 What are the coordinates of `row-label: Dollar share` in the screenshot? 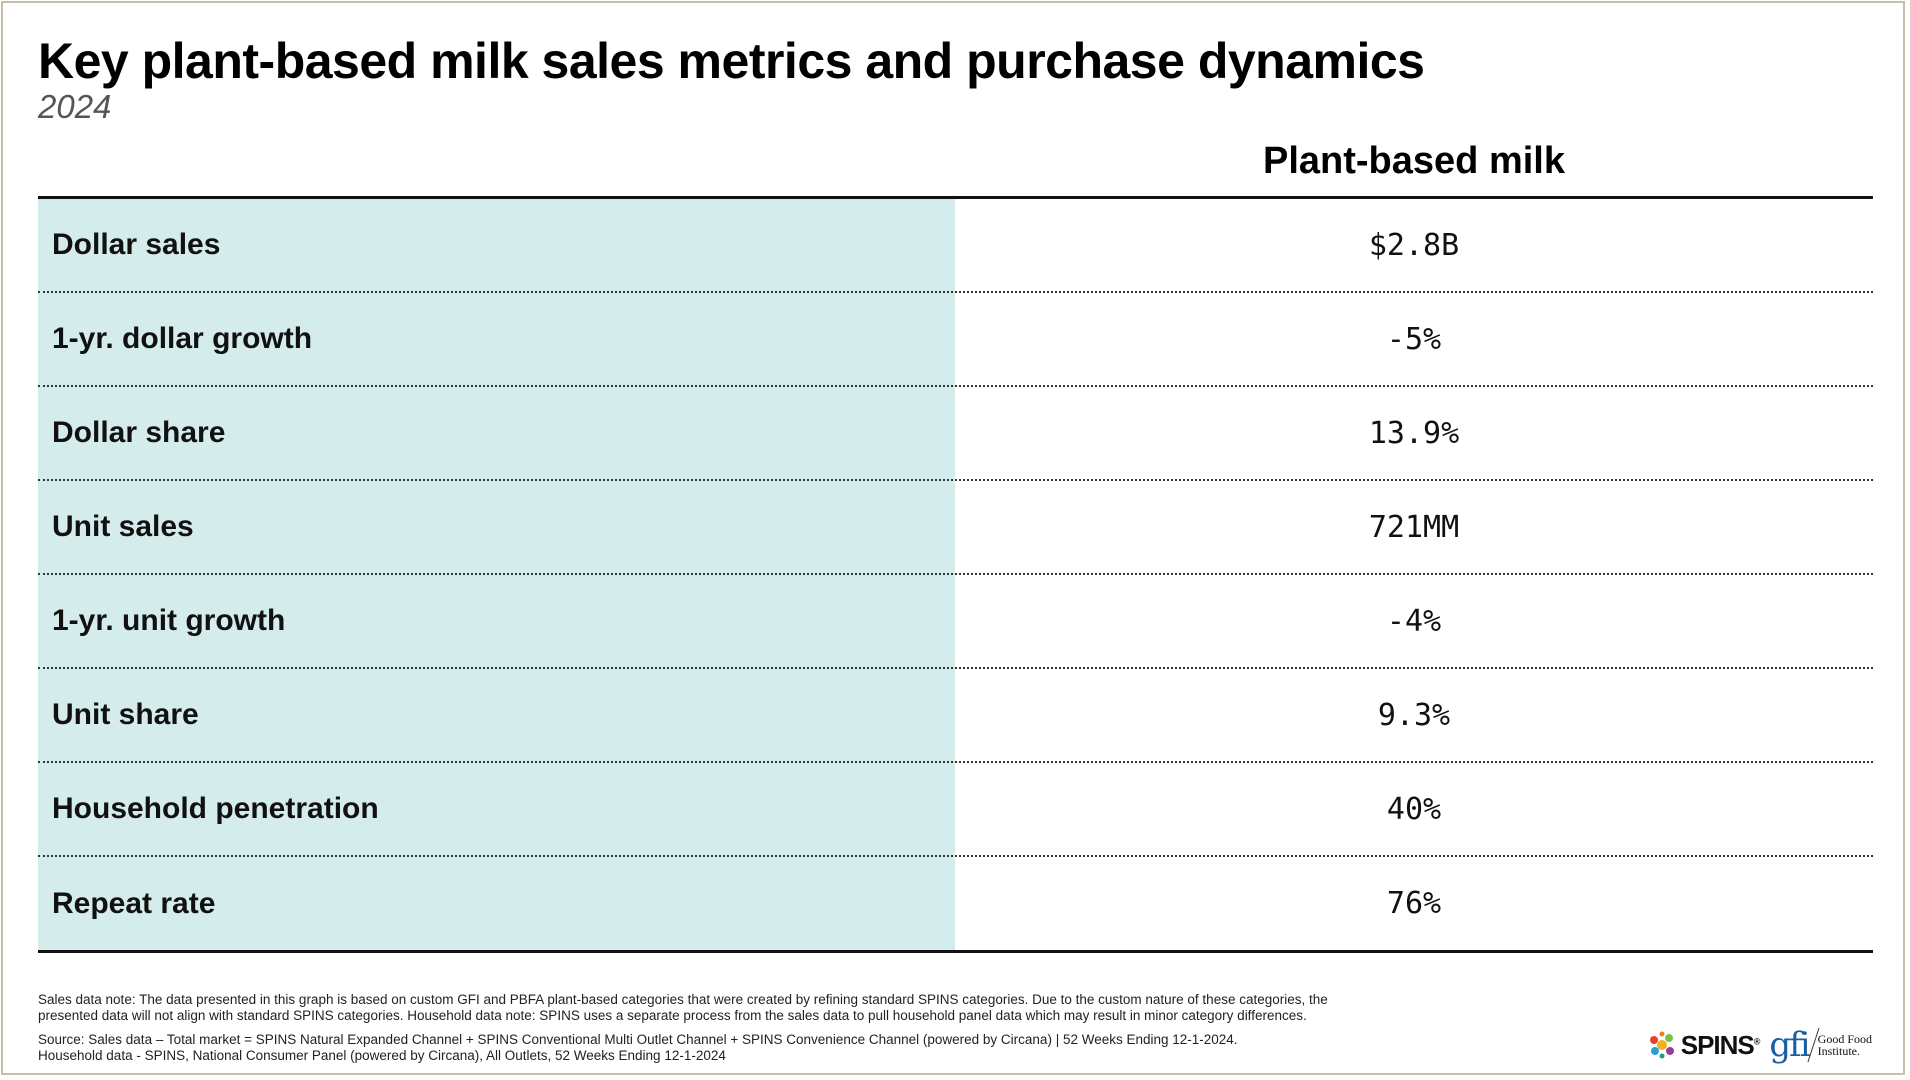 It's located at (139, 432).